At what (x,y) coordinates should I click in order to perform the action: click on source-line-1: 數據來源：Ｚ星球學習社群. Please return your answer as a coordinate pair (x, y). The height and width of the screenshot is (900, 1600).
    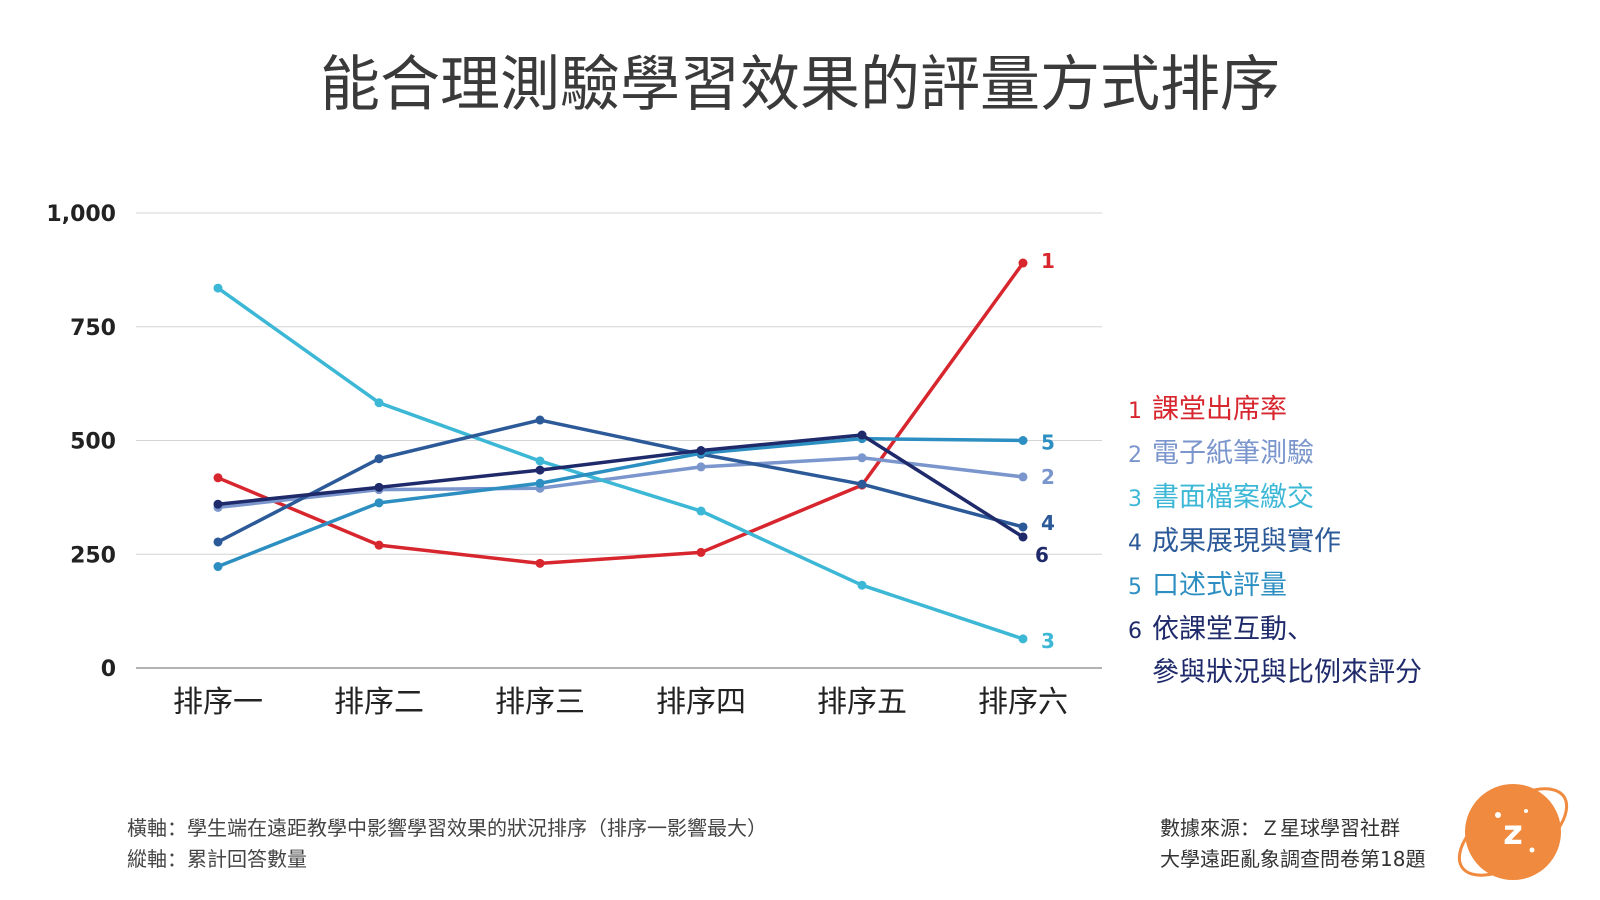
    Looking at the image, I should click on (1280, 828).